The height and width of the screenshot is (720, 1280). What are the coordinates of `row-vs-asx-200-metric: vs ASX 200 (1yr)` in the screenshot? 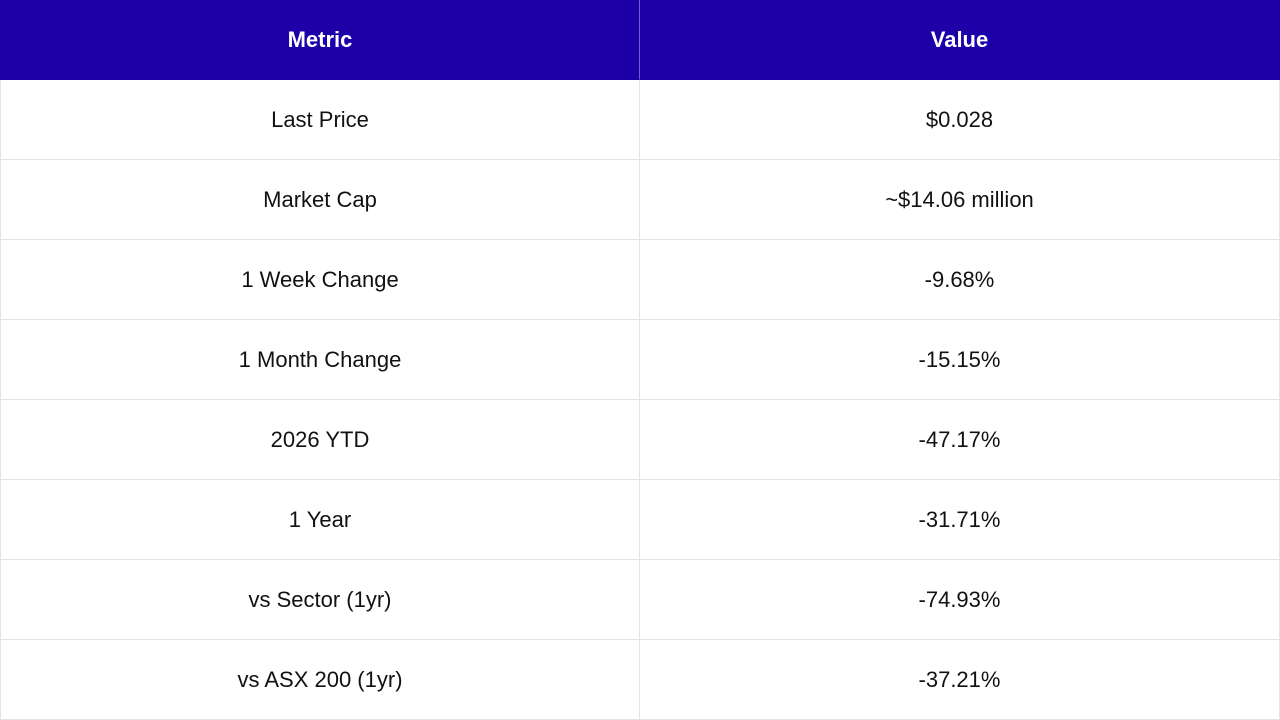 It's located at (320, 680).